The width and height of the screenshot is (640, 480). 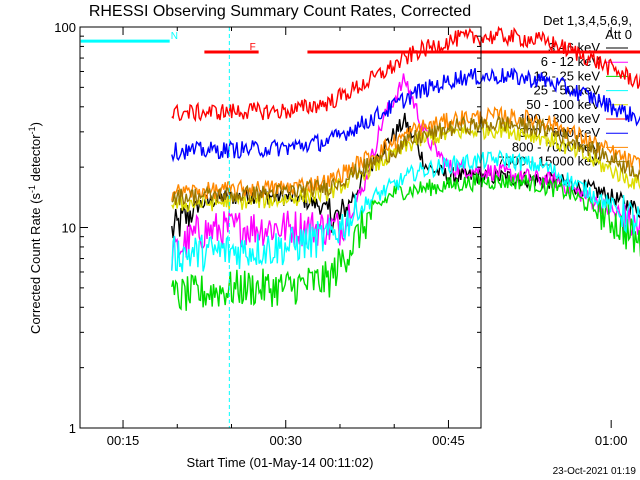 I want to click on legend-header-line2: Att 0, so click(x=618, y=34).